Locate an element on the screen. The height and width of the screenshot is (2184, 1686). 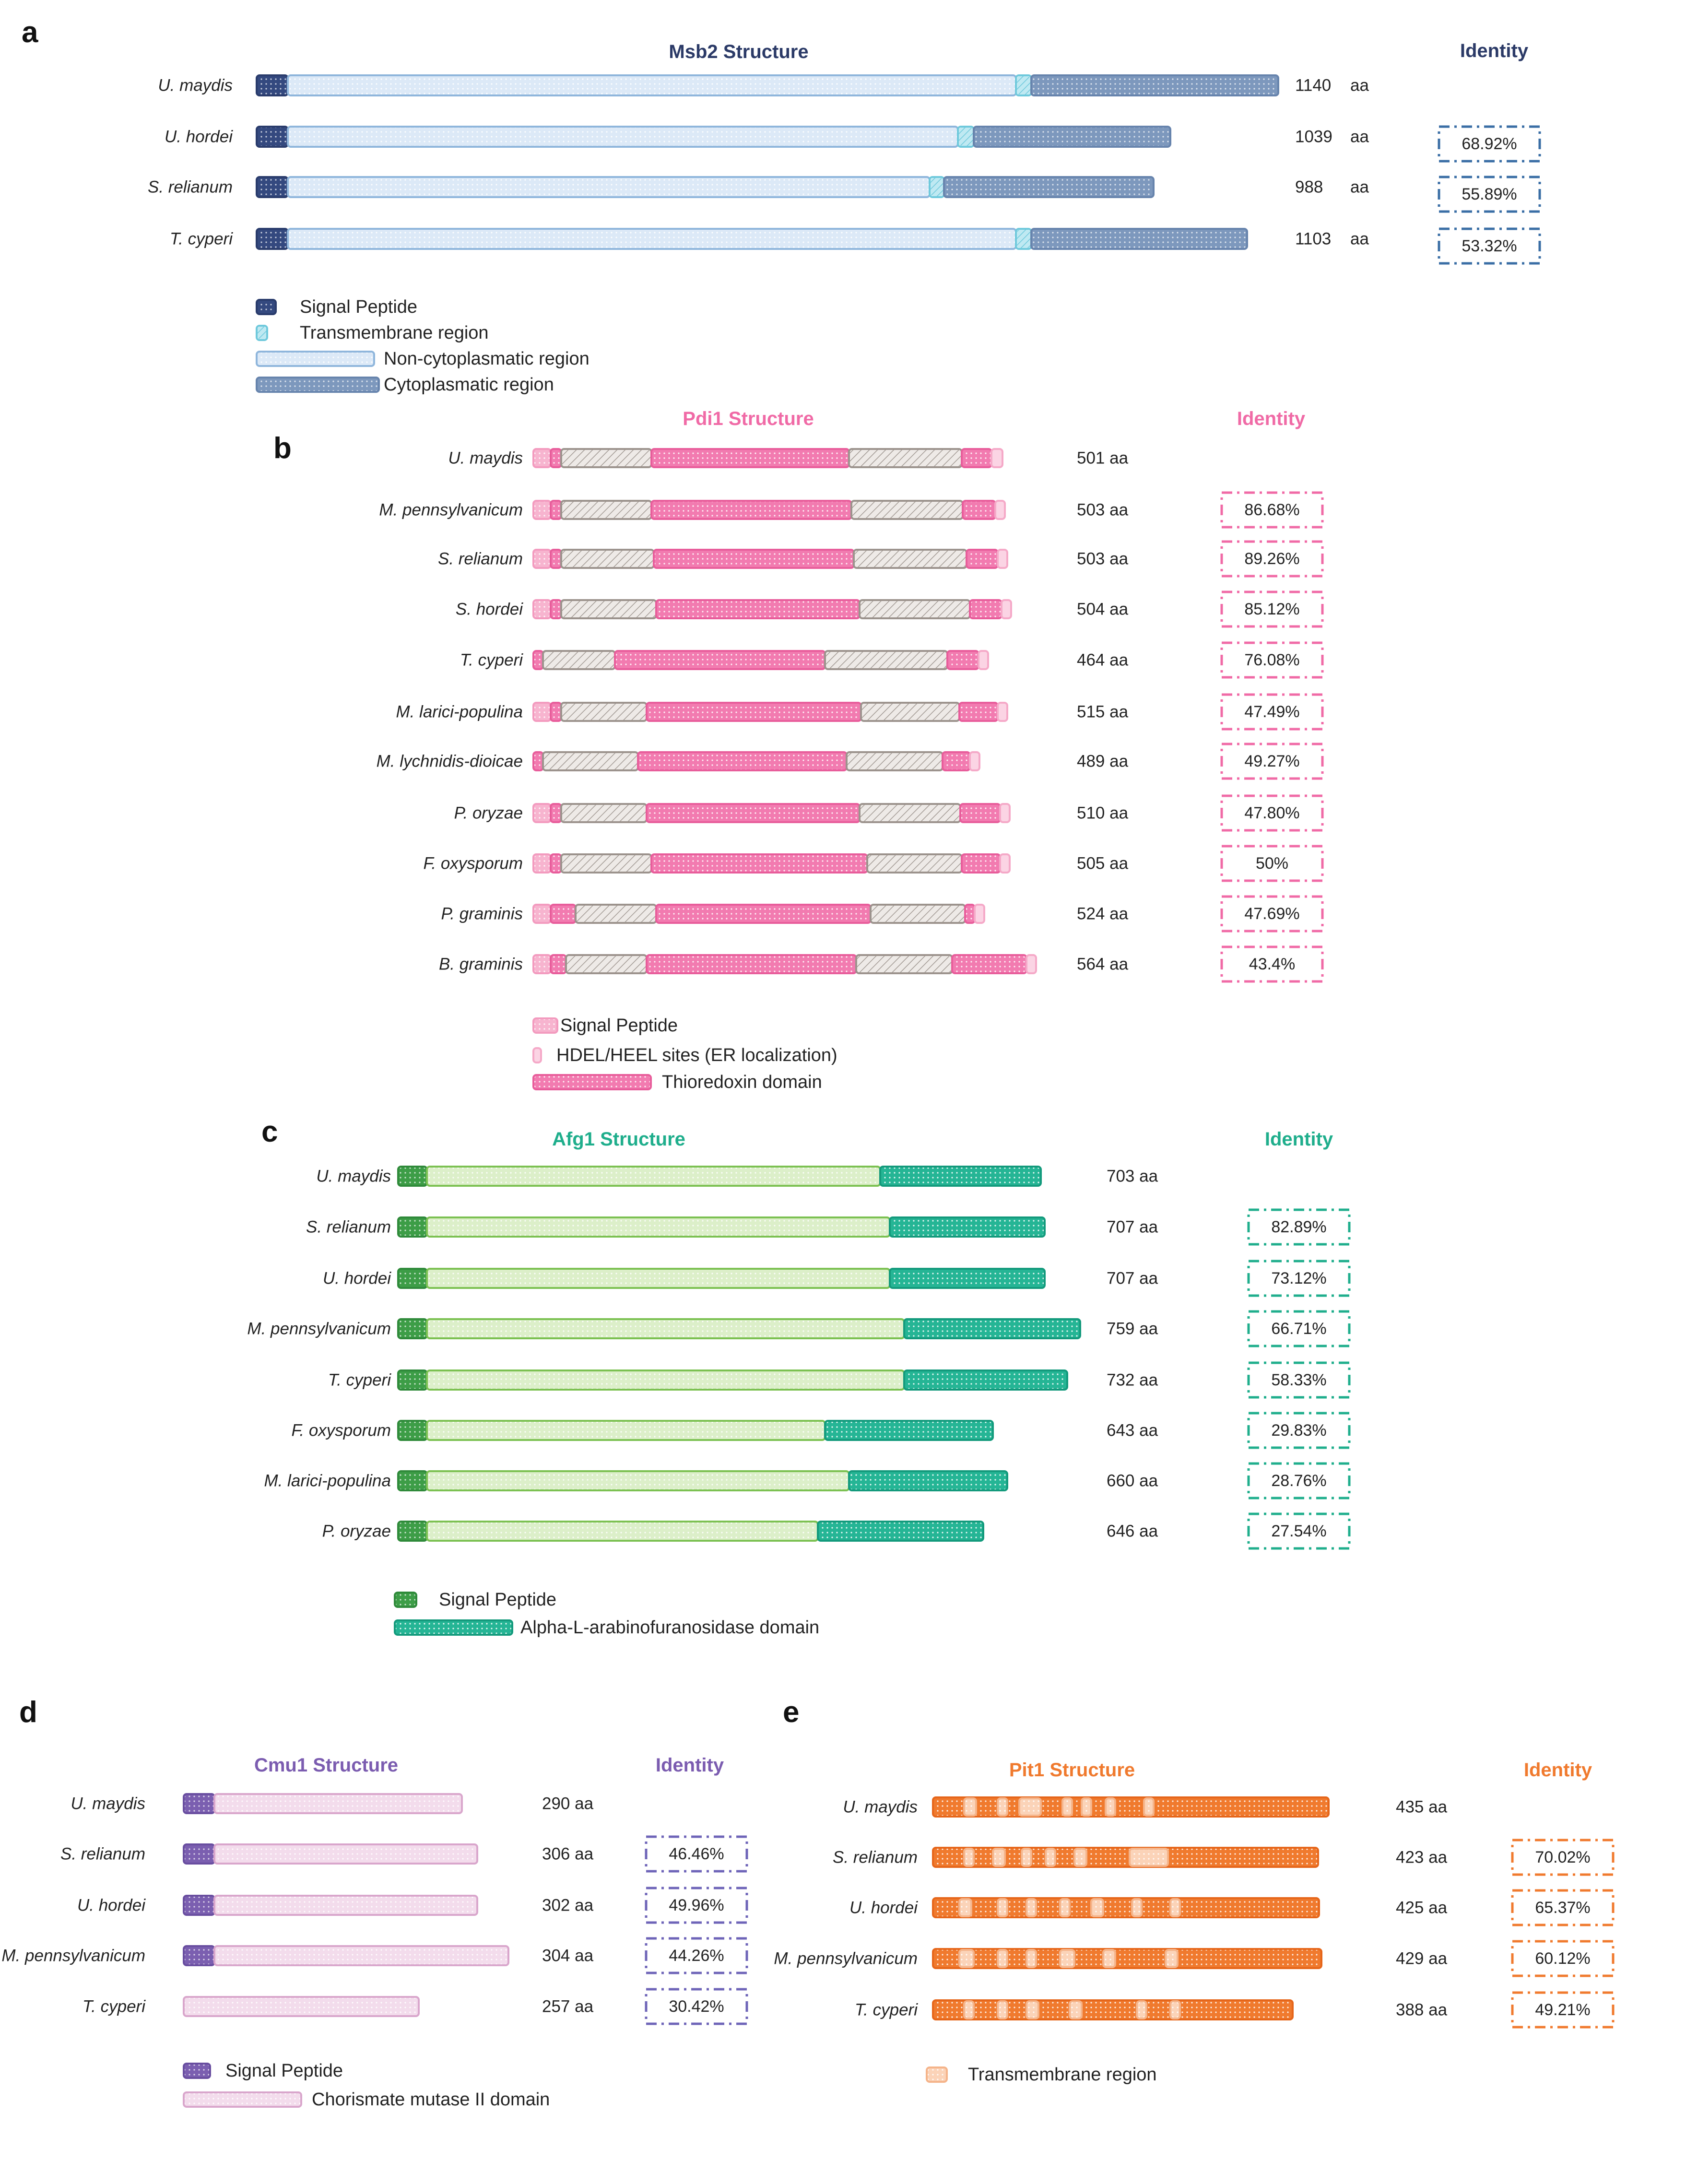
identity-title-a: Identity is located at coordinates (1494, 51).